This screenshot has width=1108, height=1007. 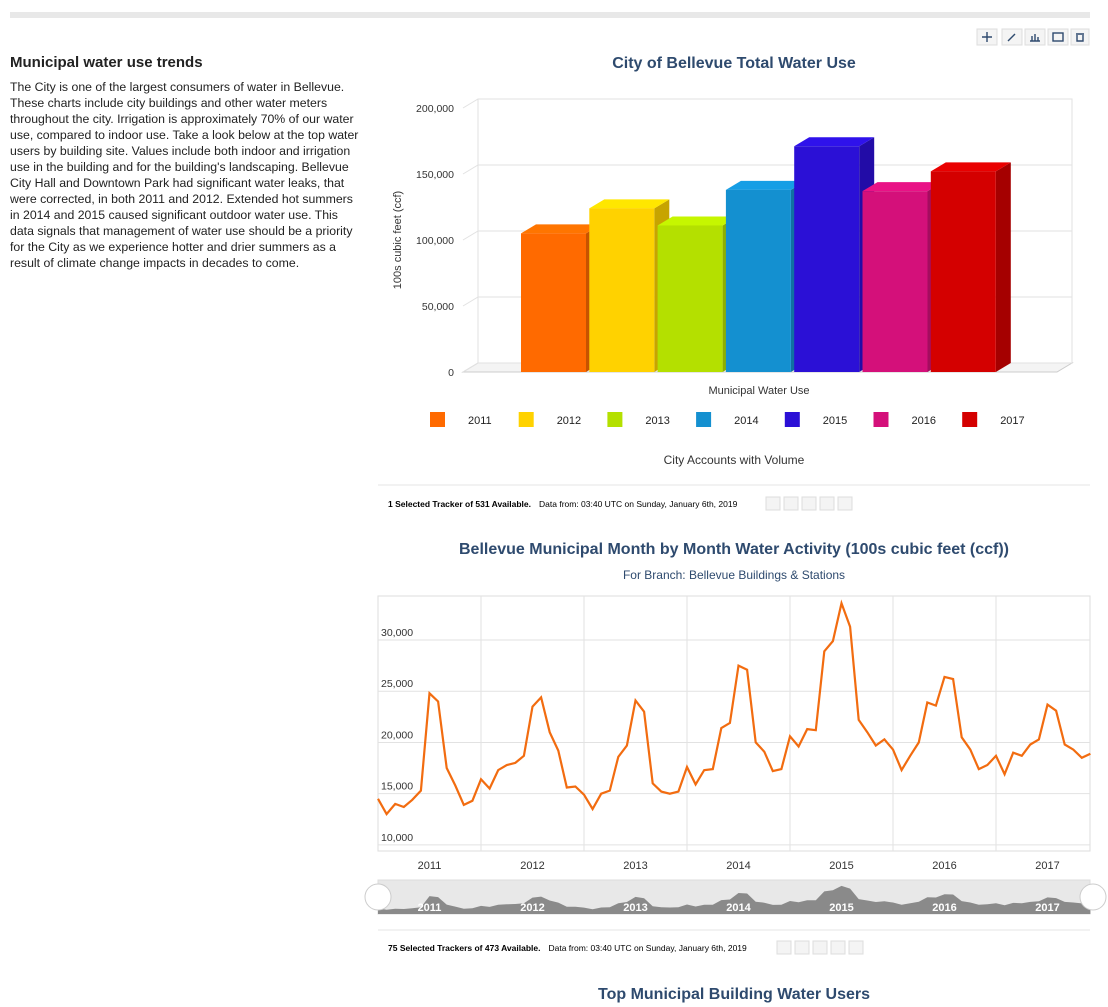 I want to click on legend-label: 2016, so click(x=924, y=421).